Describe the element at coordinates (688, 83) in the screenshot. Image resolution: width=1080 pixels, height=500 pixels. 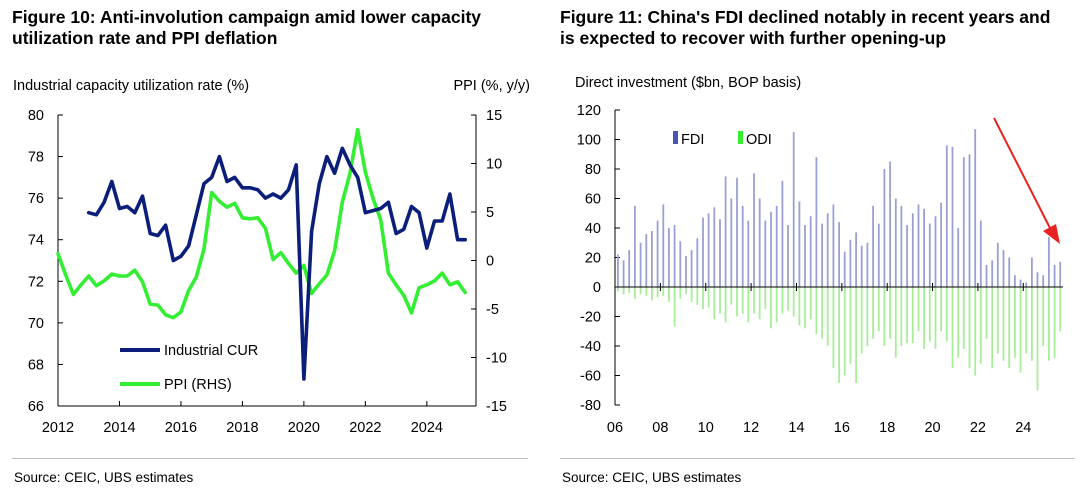
I see `y-axis-title: Direct investment ($bn, BOP basis)` at that location.